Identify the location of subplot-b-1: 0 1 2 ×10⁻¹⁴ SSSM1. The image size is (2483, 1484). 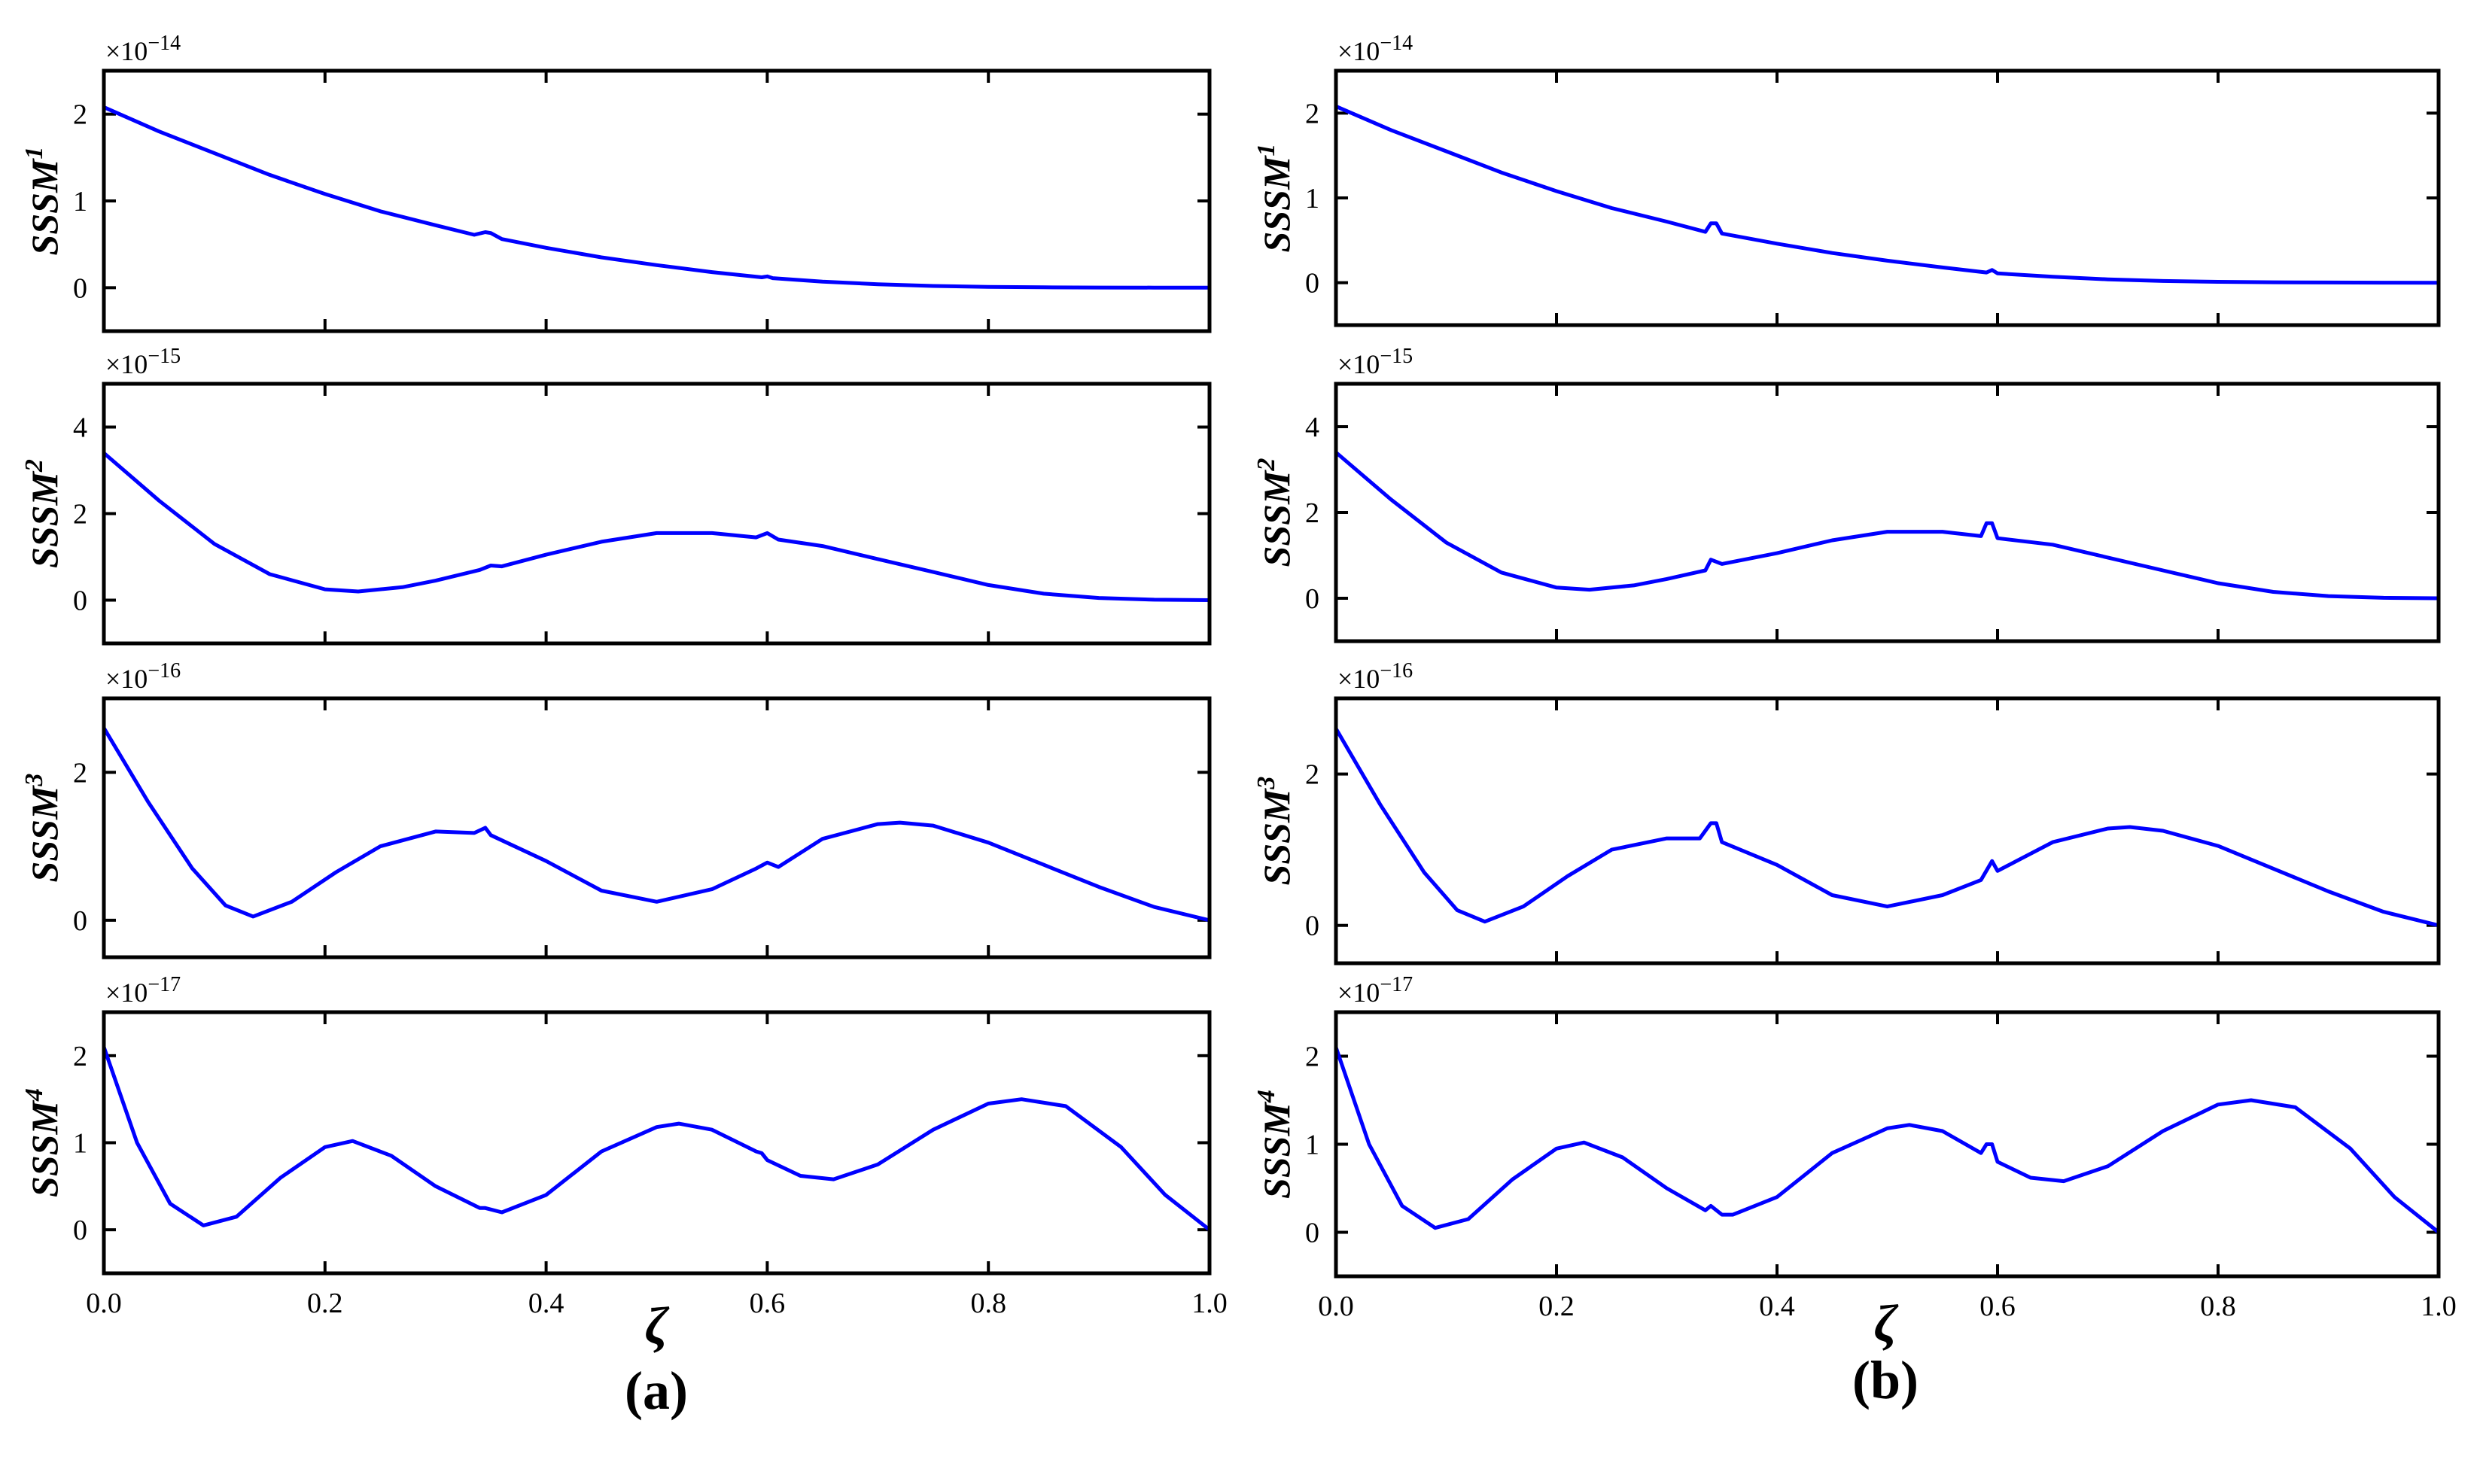
(1847, 179).